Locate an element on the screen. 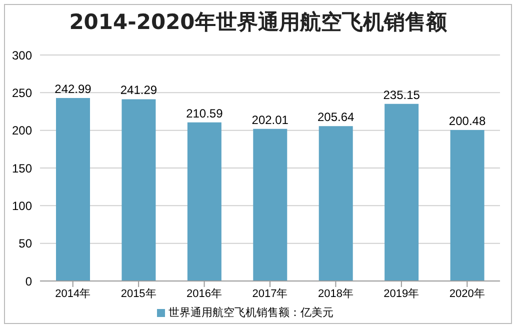 This screenshot has width=530, height=331. data-label: 235.15 is located at coordinates (401, 95).